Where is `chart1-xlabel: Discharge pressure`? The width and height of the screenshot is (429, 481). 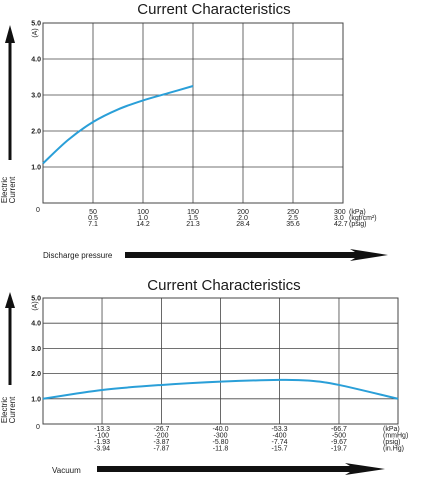
chart1-xlabel: Discharge pressure is located at coordinates (78, 255).